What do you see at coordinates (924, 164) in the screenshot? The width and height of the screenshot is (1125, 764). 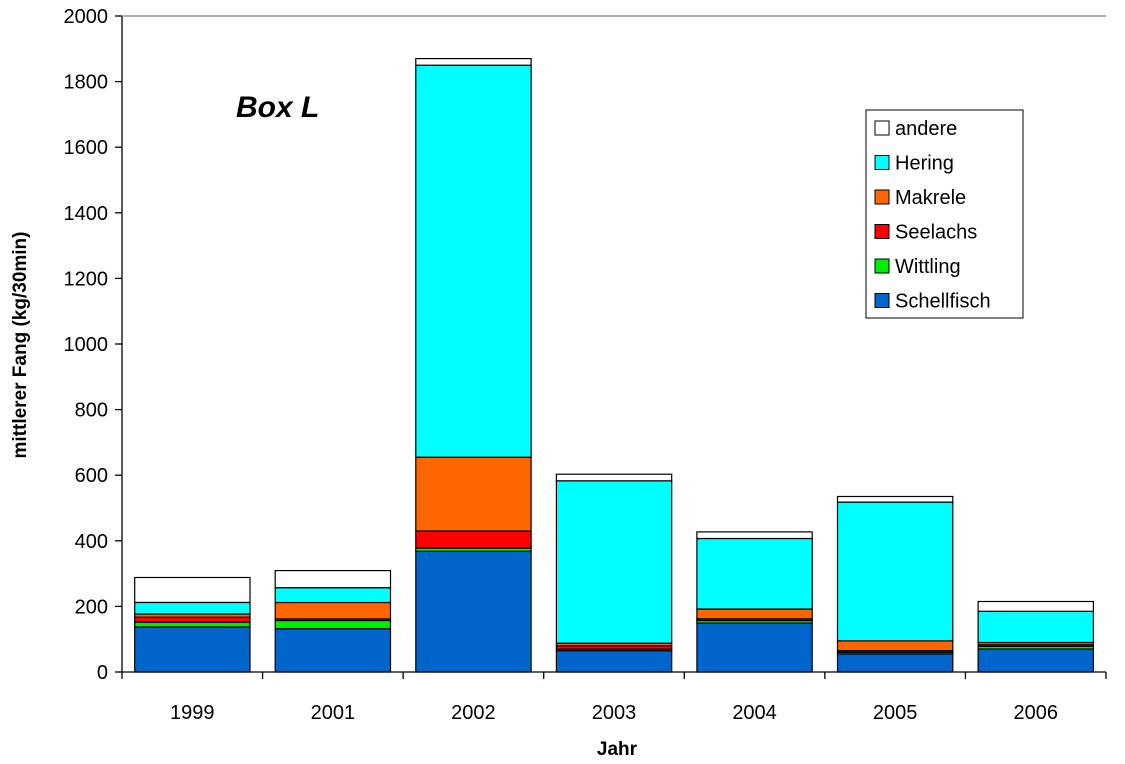 I see `legend-label-hering: Hering` at bounding box center [924, 164].